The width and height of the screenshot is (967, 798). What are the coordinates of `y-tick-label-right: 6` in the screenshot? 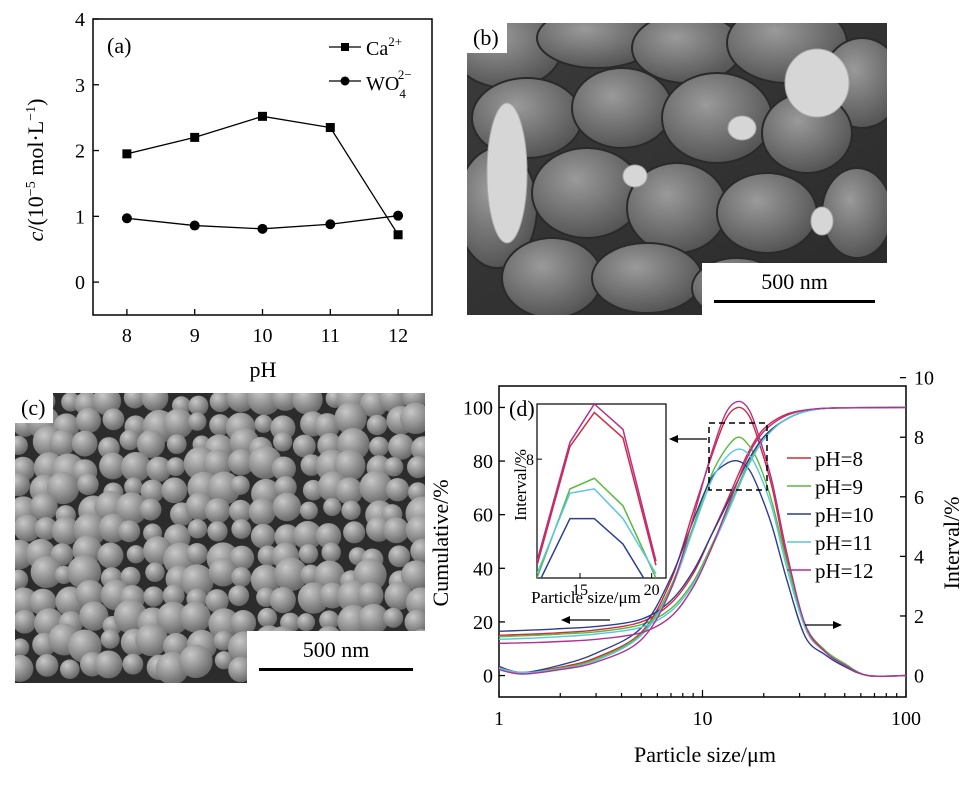 It's located at (919, 498).